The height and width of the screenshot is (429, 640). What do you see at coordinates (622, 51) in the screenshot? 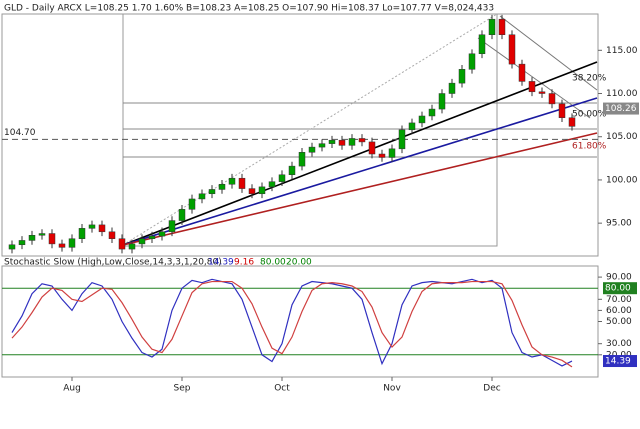
I see `y-tick-label: 115.00` at bounding box center [622, 51].